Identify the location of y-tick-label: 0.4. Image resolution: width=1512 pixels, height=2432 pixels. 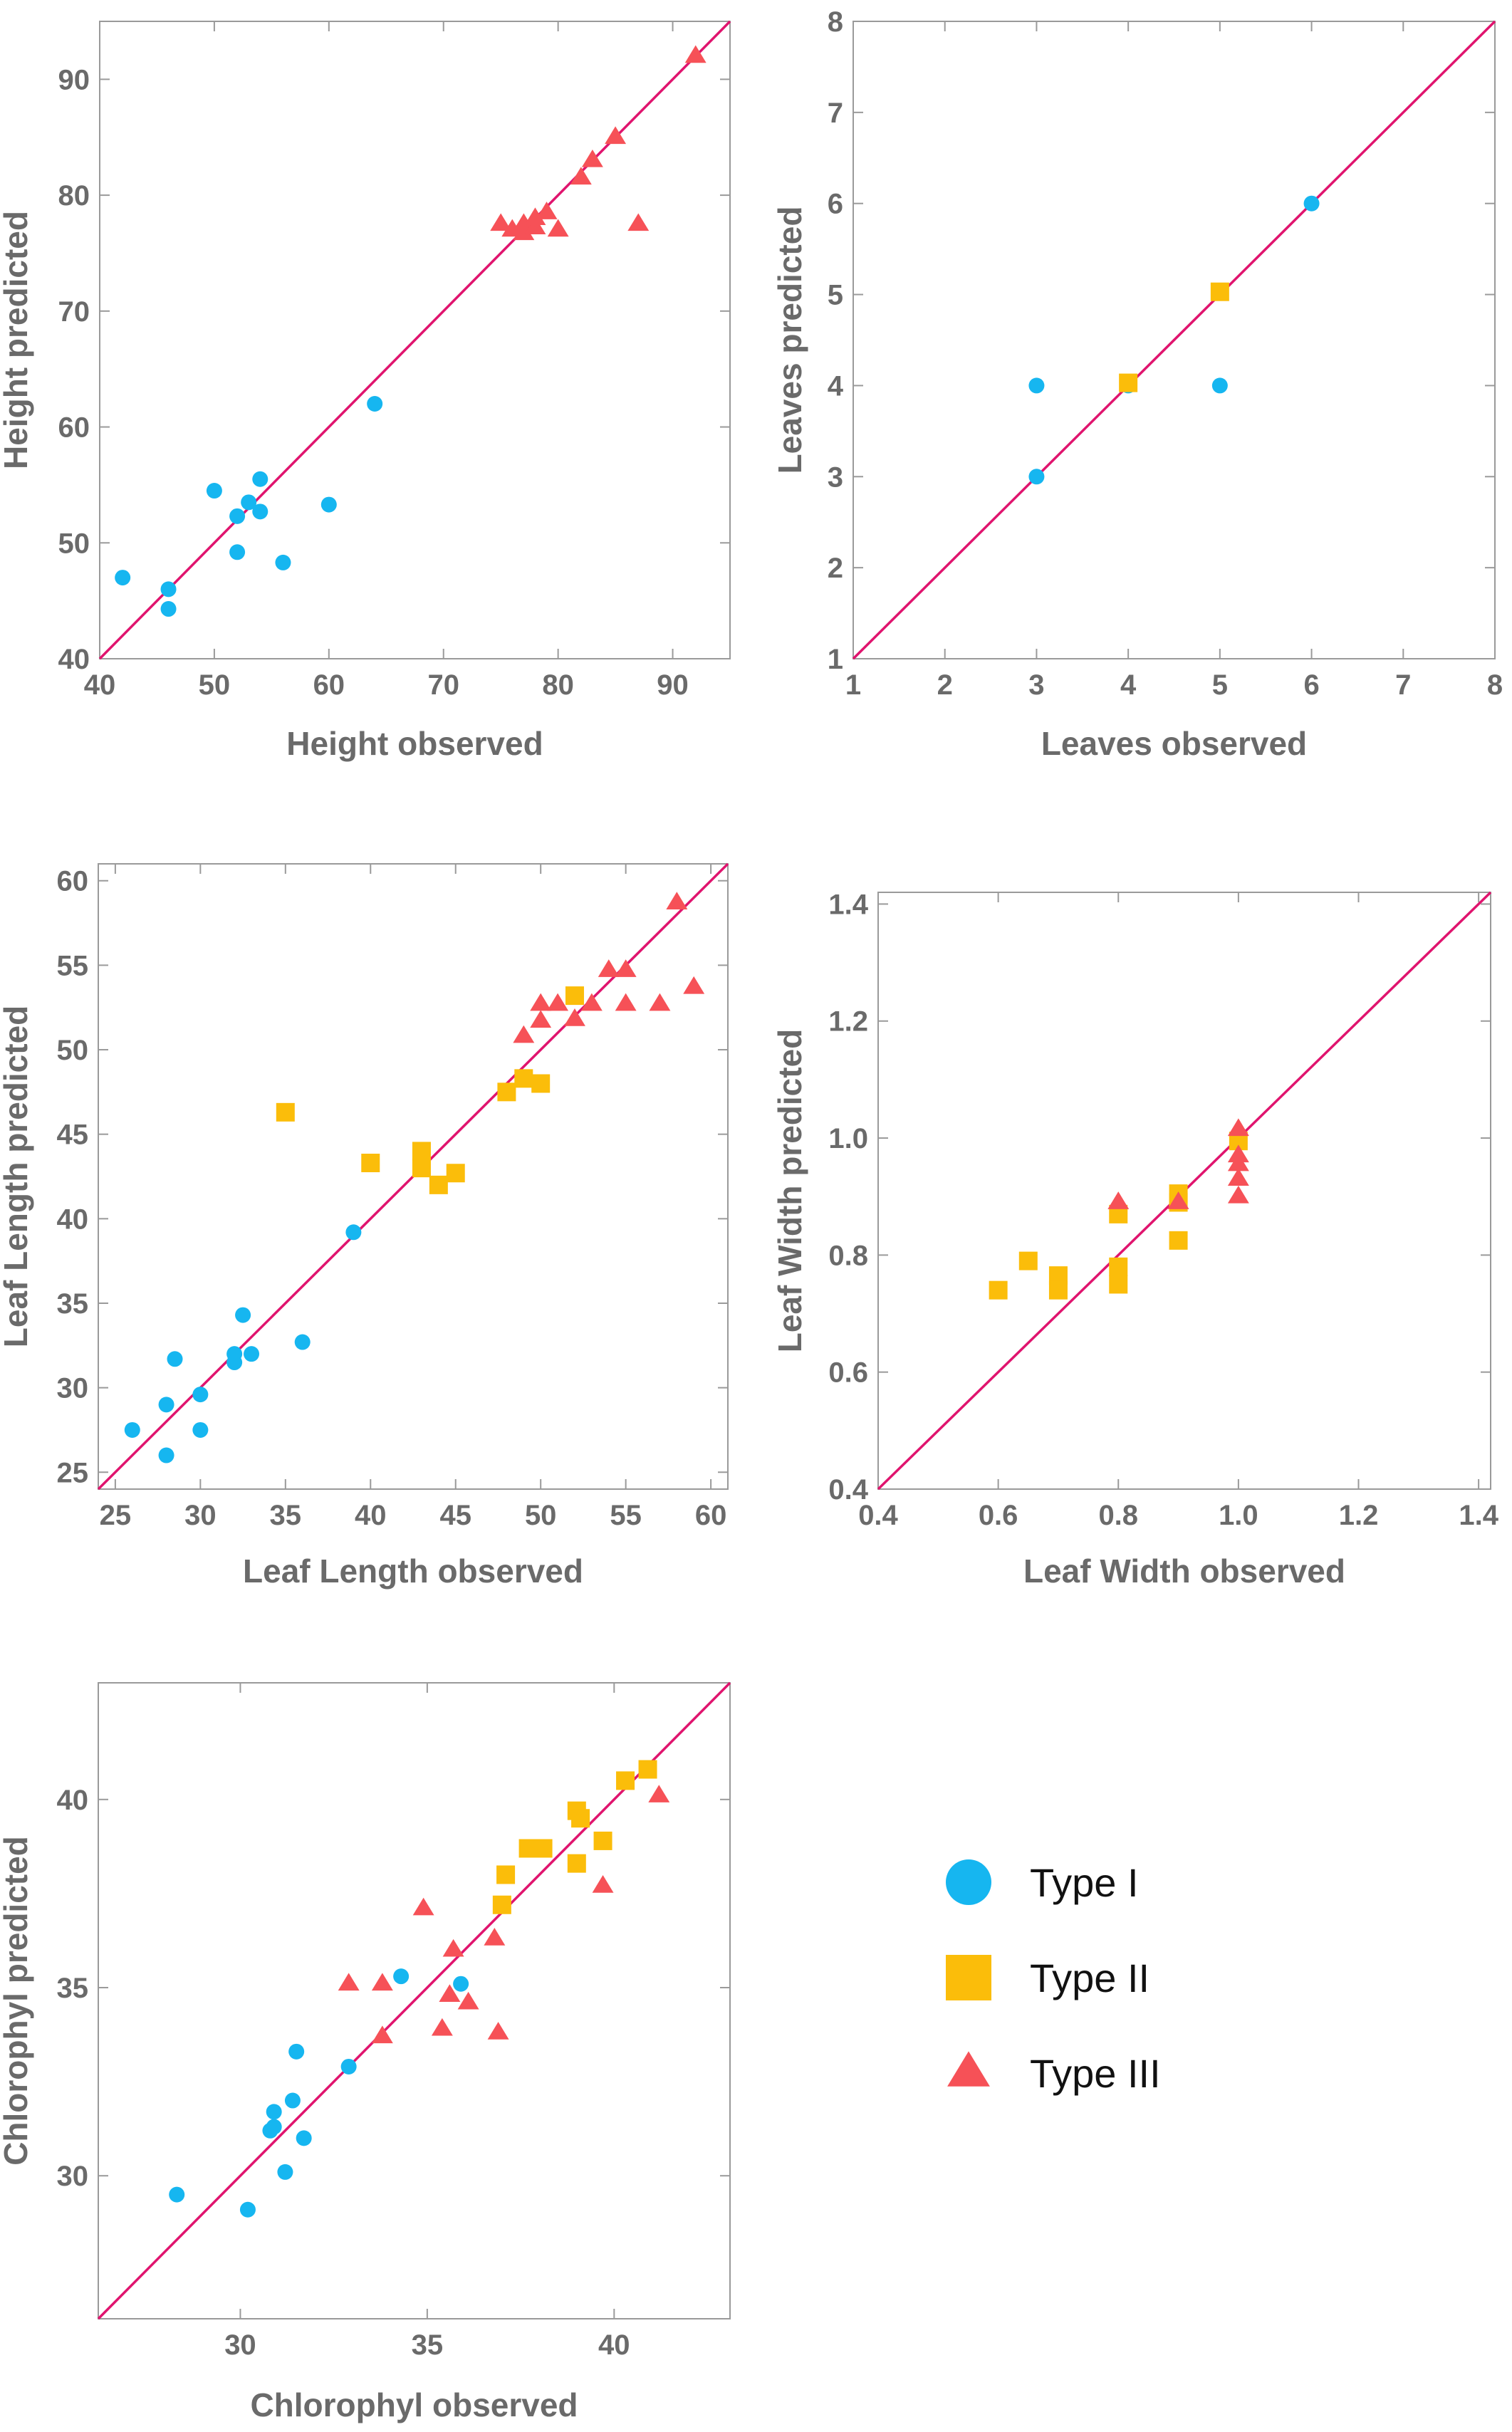
(848, 1489).